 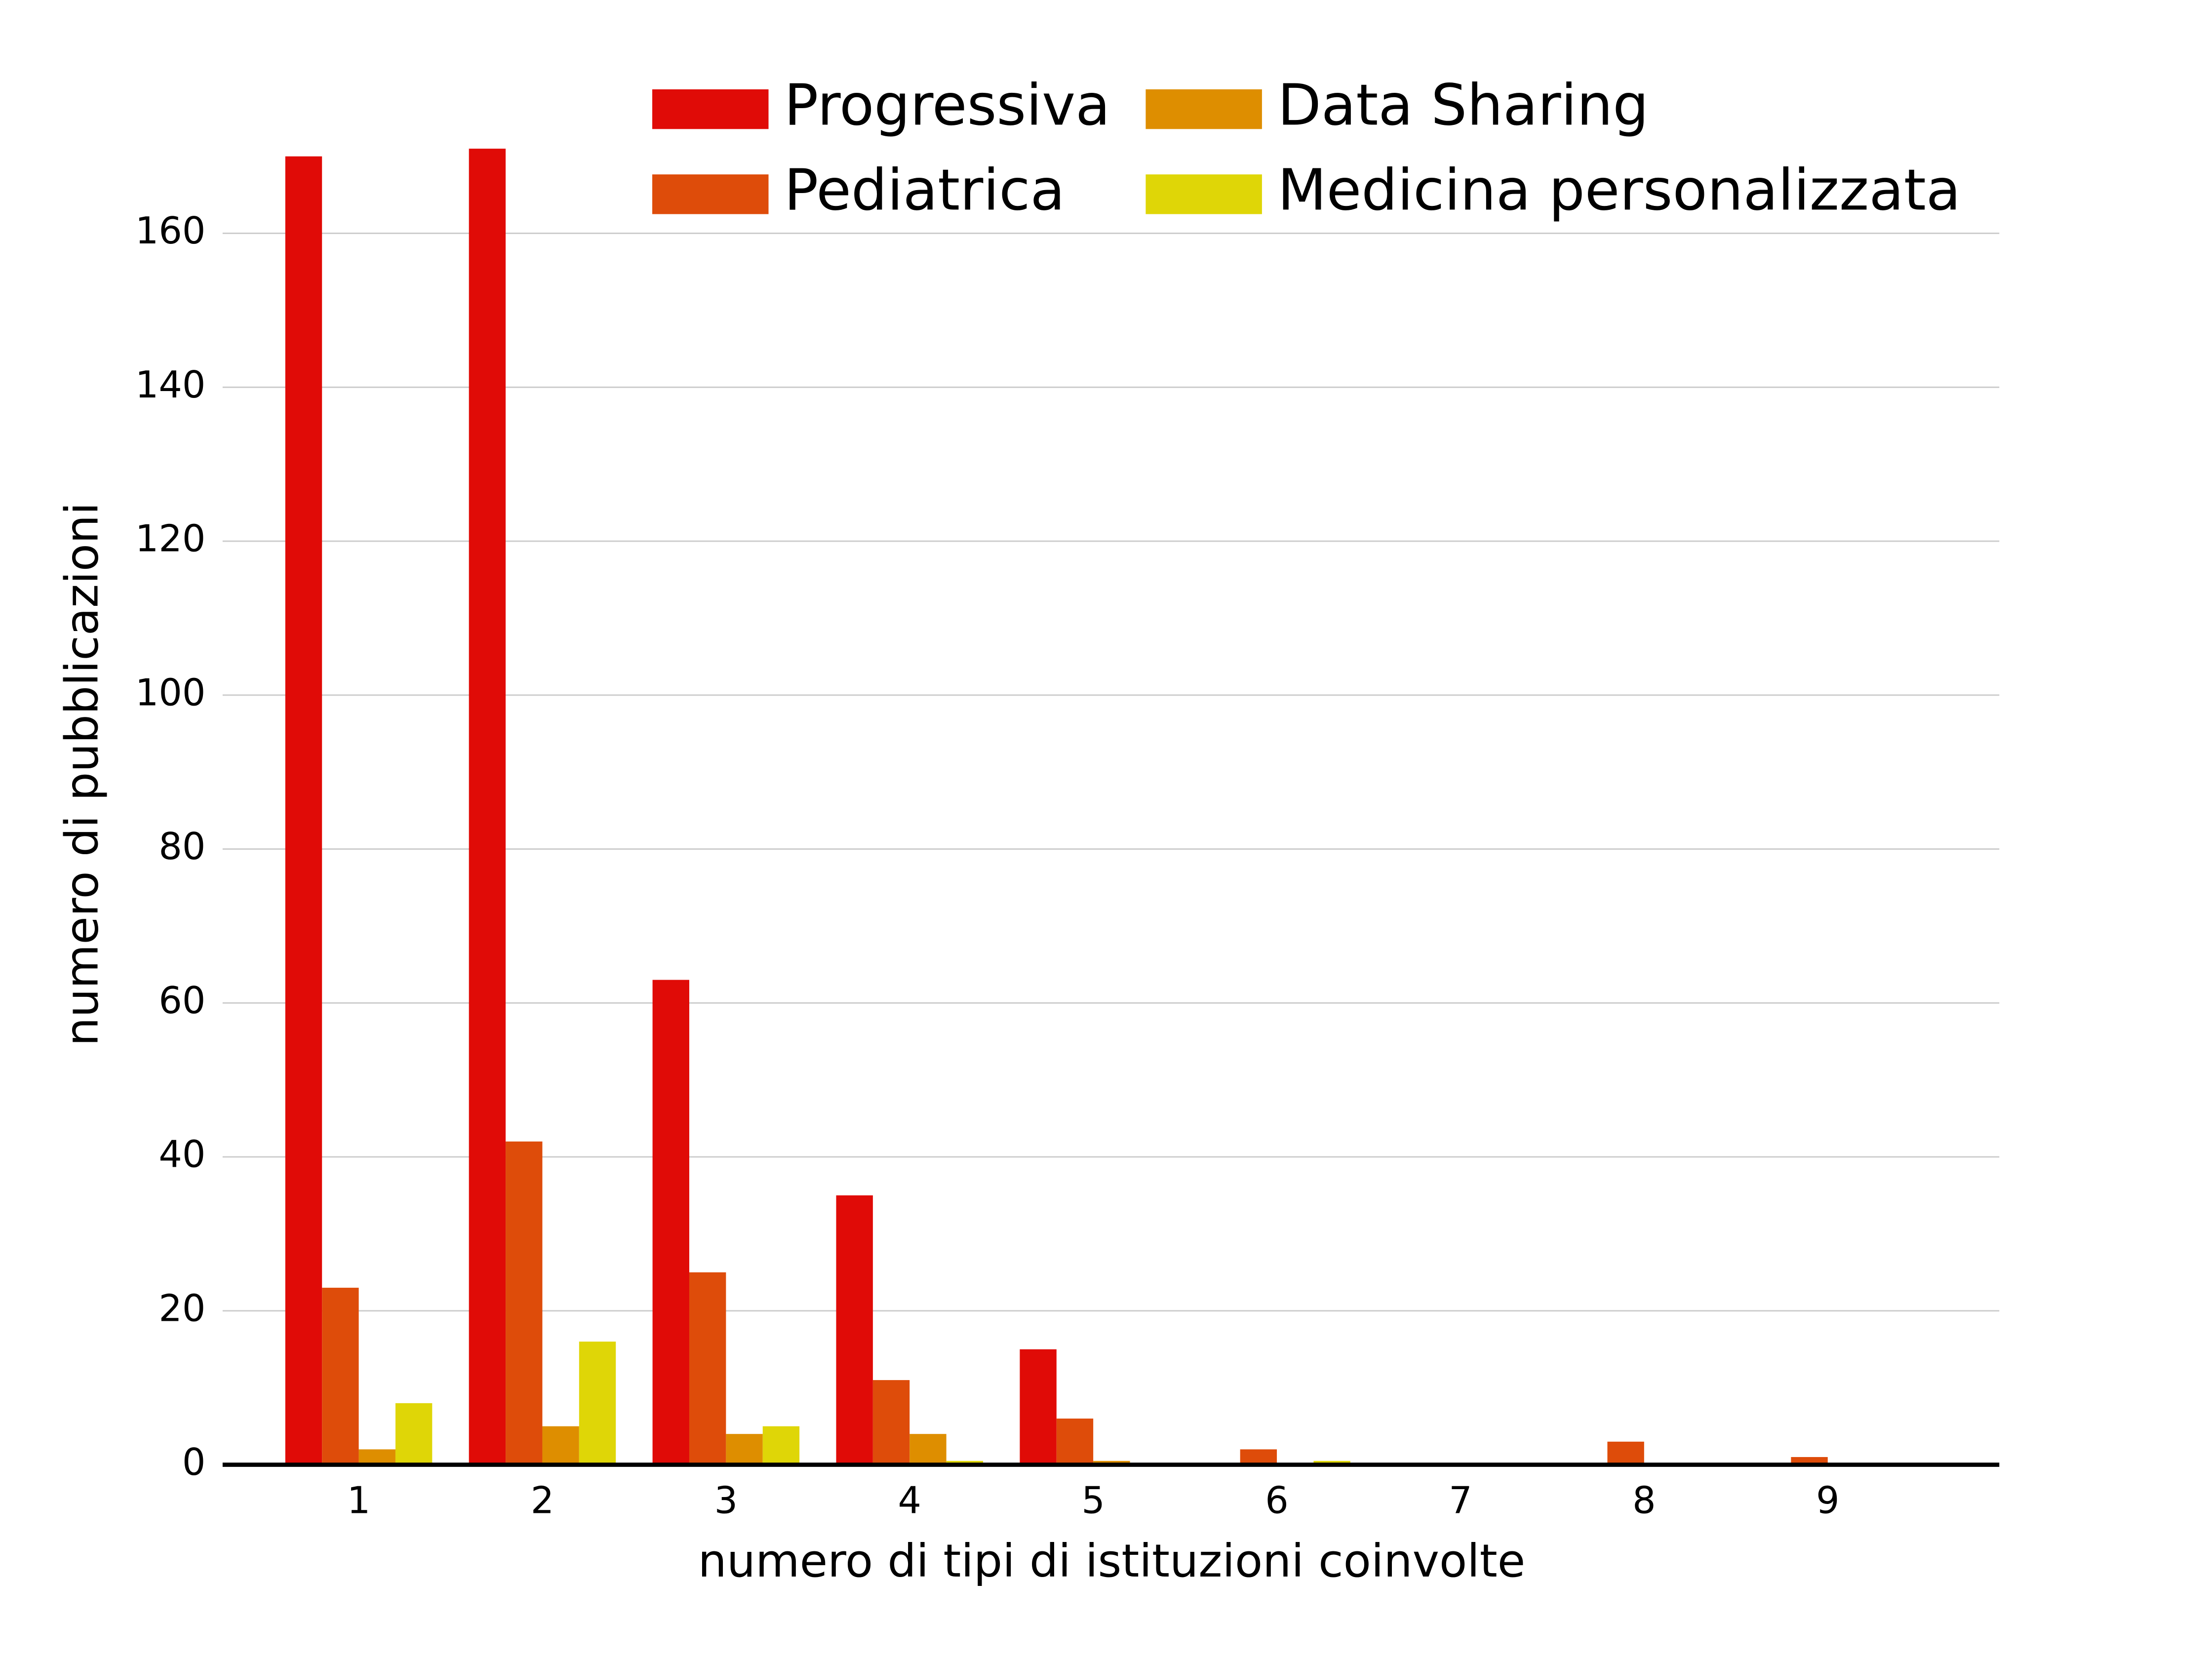 I want to click on y-tick-label: 100, so click(x=170, y=693).